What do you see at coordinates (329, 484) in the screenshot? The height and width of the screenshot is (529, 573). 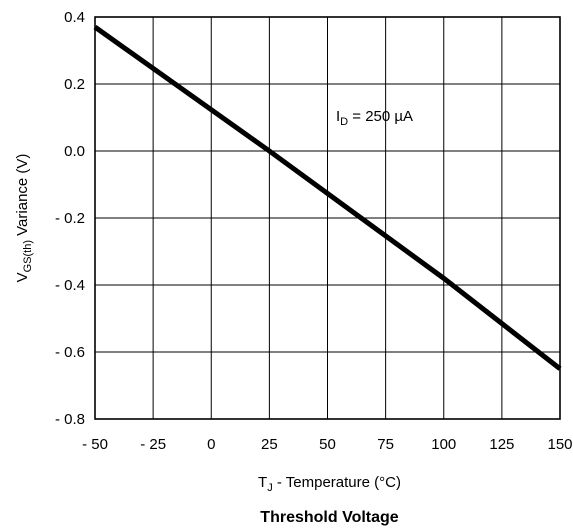 I see `x-axis-label: TJ - Temperature (°C)` at bounding box center [329, 484].